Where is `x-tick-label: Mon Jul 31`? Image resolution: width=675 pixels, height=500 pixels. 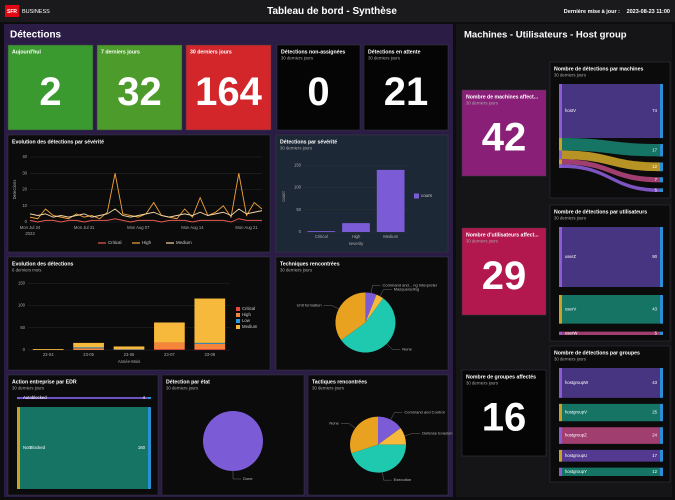
x-tick-label: Mon Jul 31 is located at coordinates (84, 227).